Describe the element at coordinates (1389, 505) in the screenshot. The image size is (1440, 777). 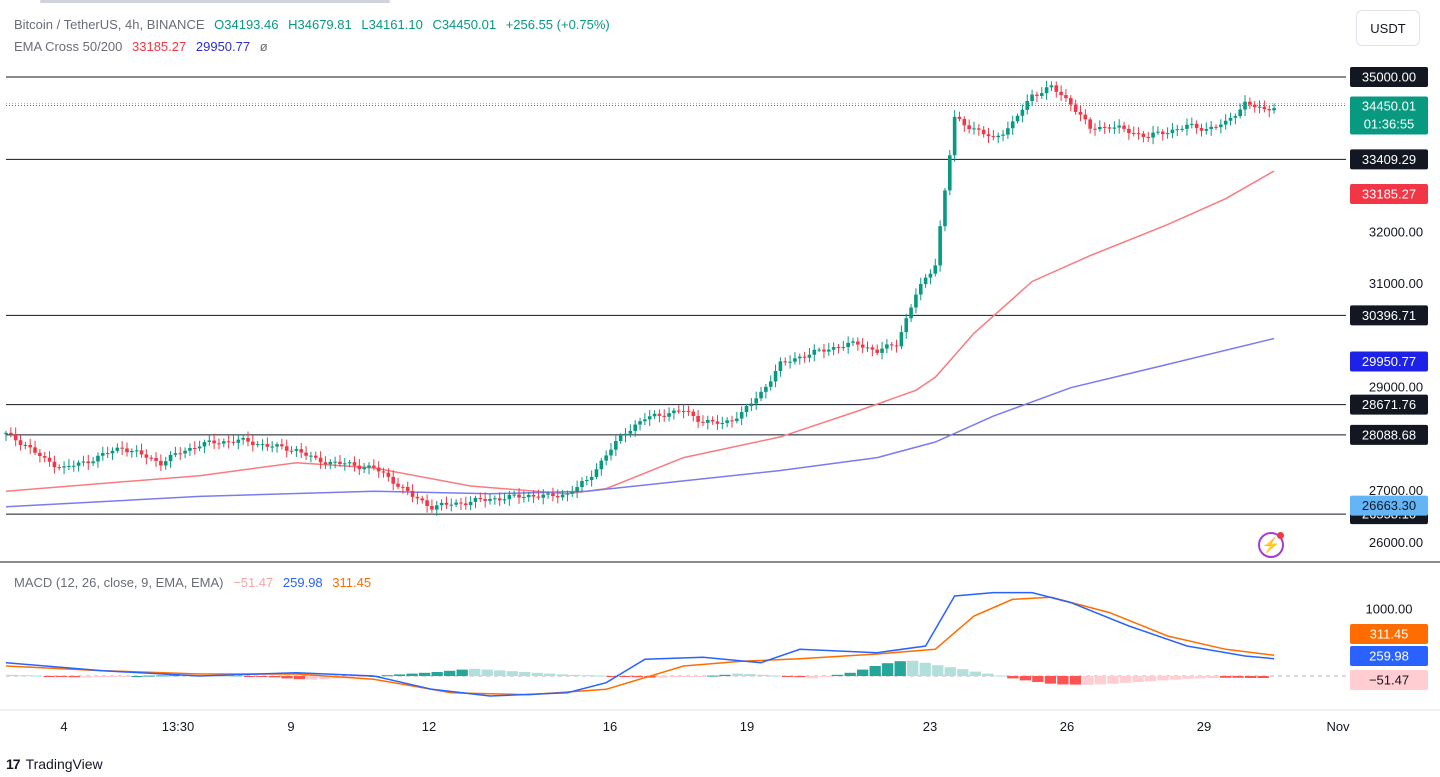
I see `extra-label` at that location.